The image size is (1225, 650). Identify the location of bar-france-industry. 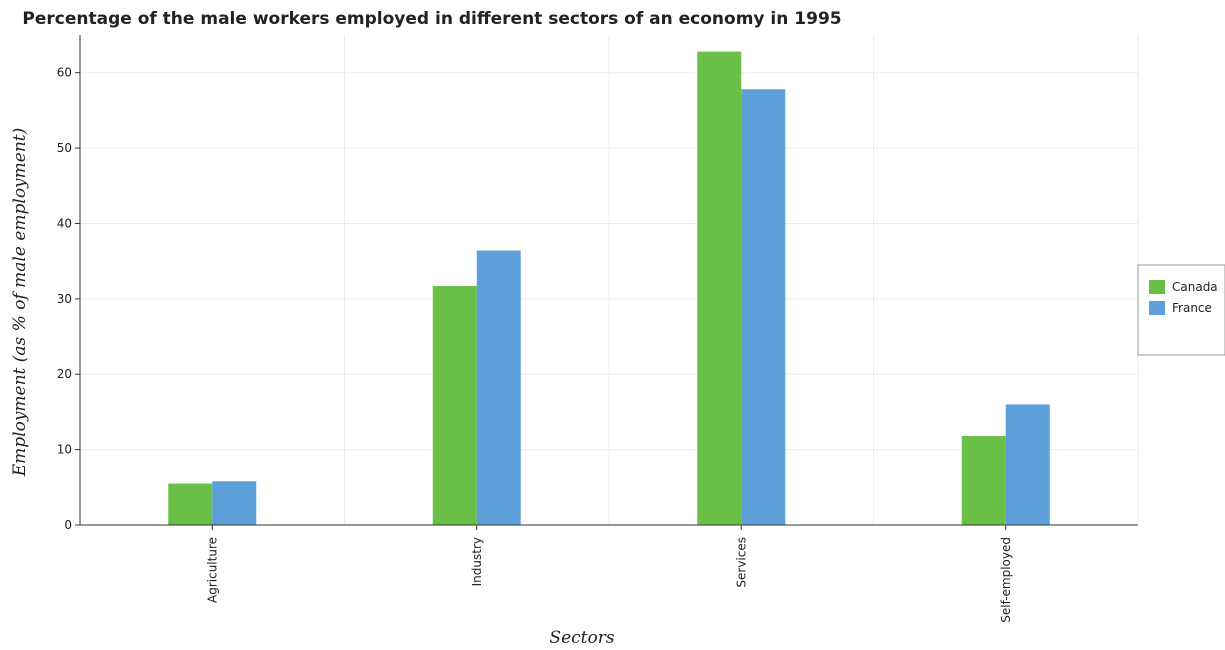
(498, 387).